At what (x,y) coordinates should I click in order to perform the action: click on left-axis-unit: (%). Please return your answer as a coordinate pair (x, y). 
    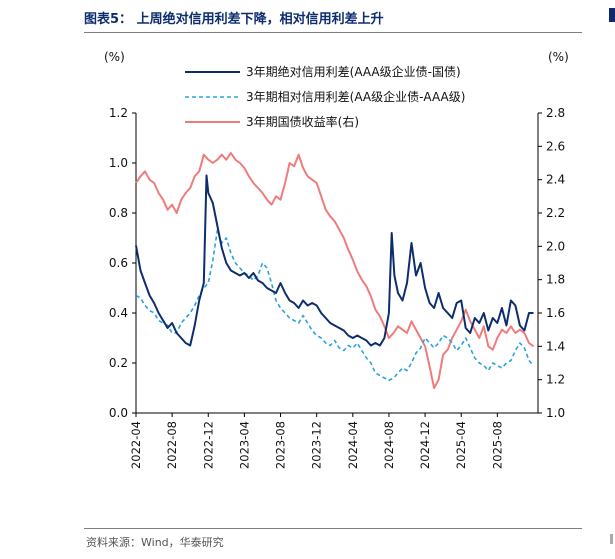
    Looking at the image, I should click on (114, 57).